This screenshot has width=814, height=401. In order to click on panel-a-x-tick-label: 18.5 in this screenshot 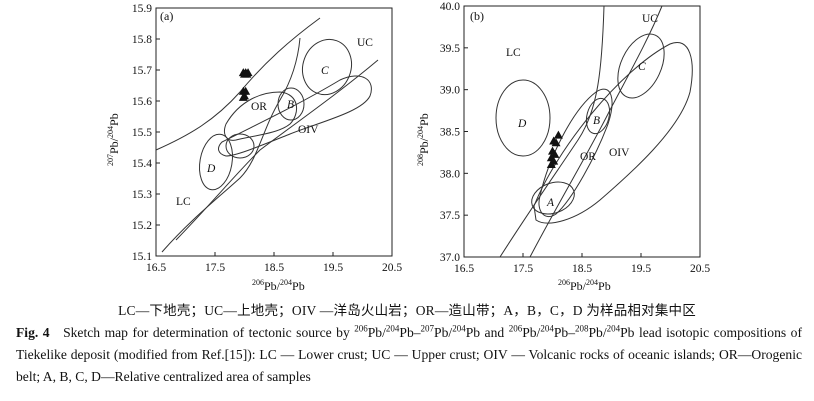, I will do `click(274, 268)`.